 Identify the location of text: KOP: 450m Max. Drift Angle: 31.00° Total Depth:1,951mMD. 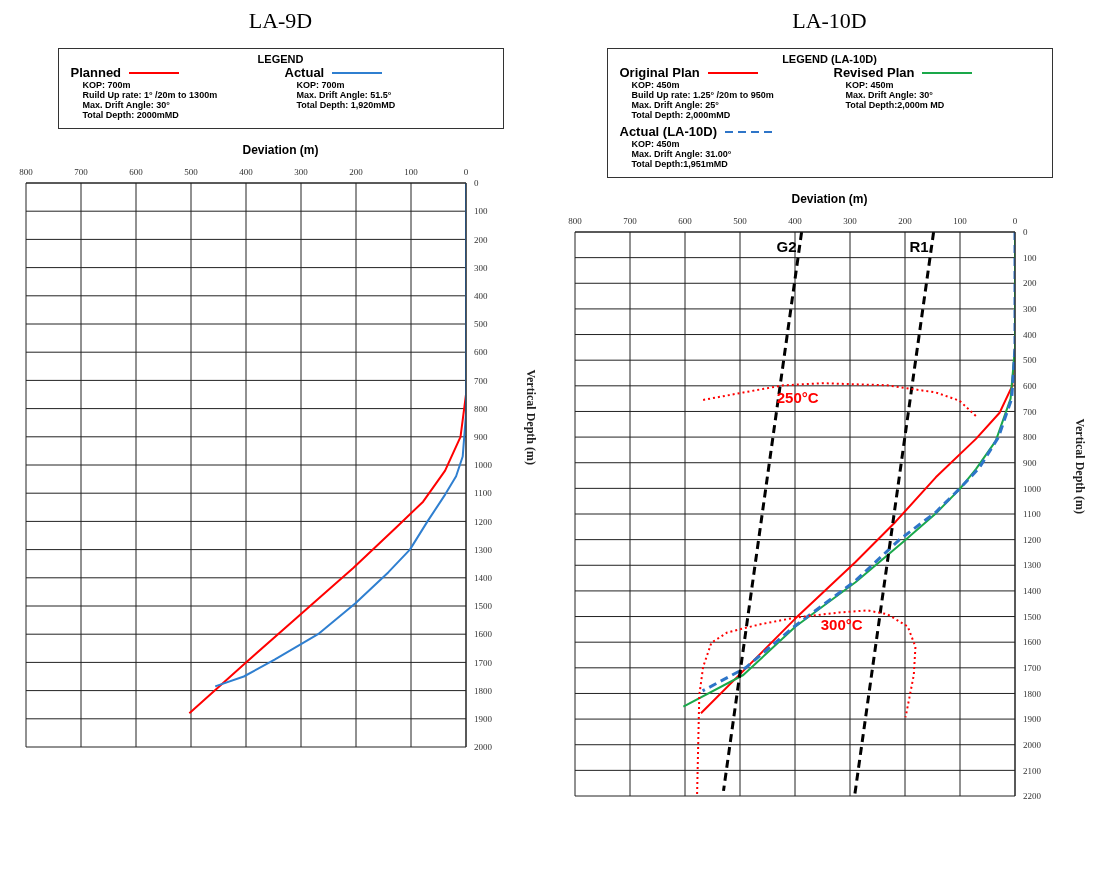
(682, 154).